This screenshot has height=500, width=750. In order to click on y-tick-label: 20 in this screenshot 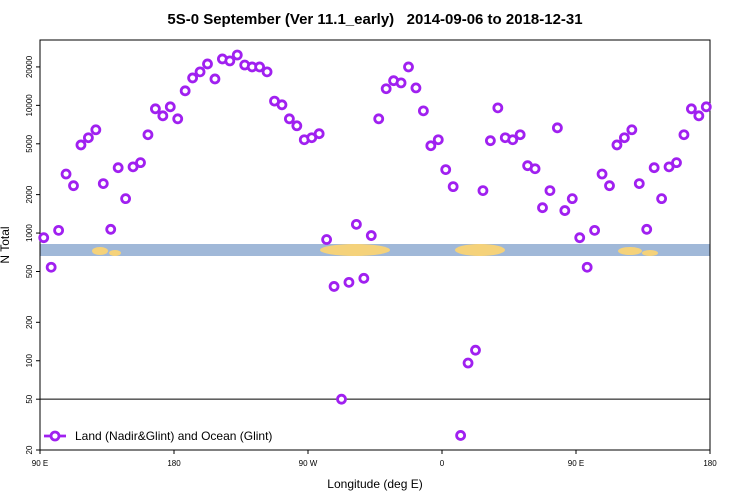, I will do `click(29, 449)`.